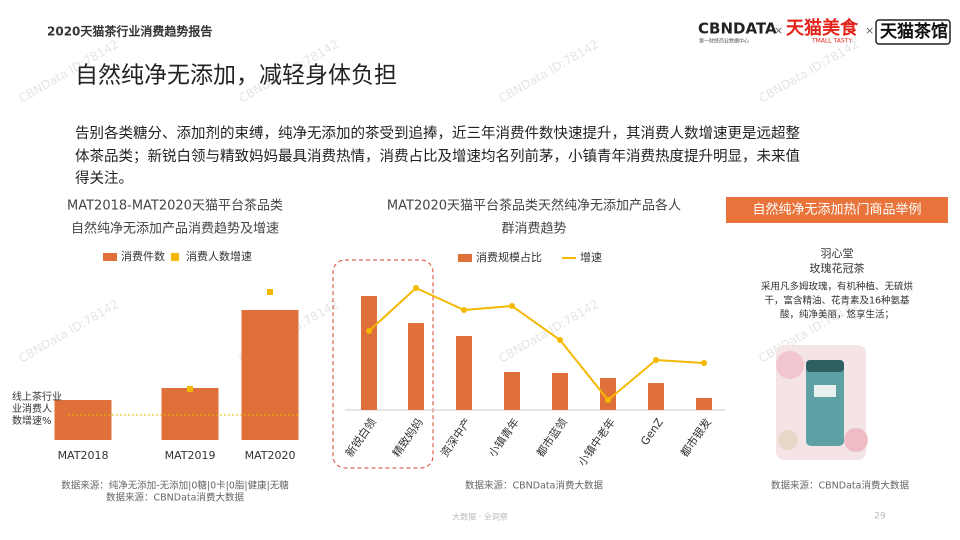  What do you see at coordinates (83, 455) in the screenshot?
I see `x-tick-label: MAT2018` at bounding box center [83, 455].